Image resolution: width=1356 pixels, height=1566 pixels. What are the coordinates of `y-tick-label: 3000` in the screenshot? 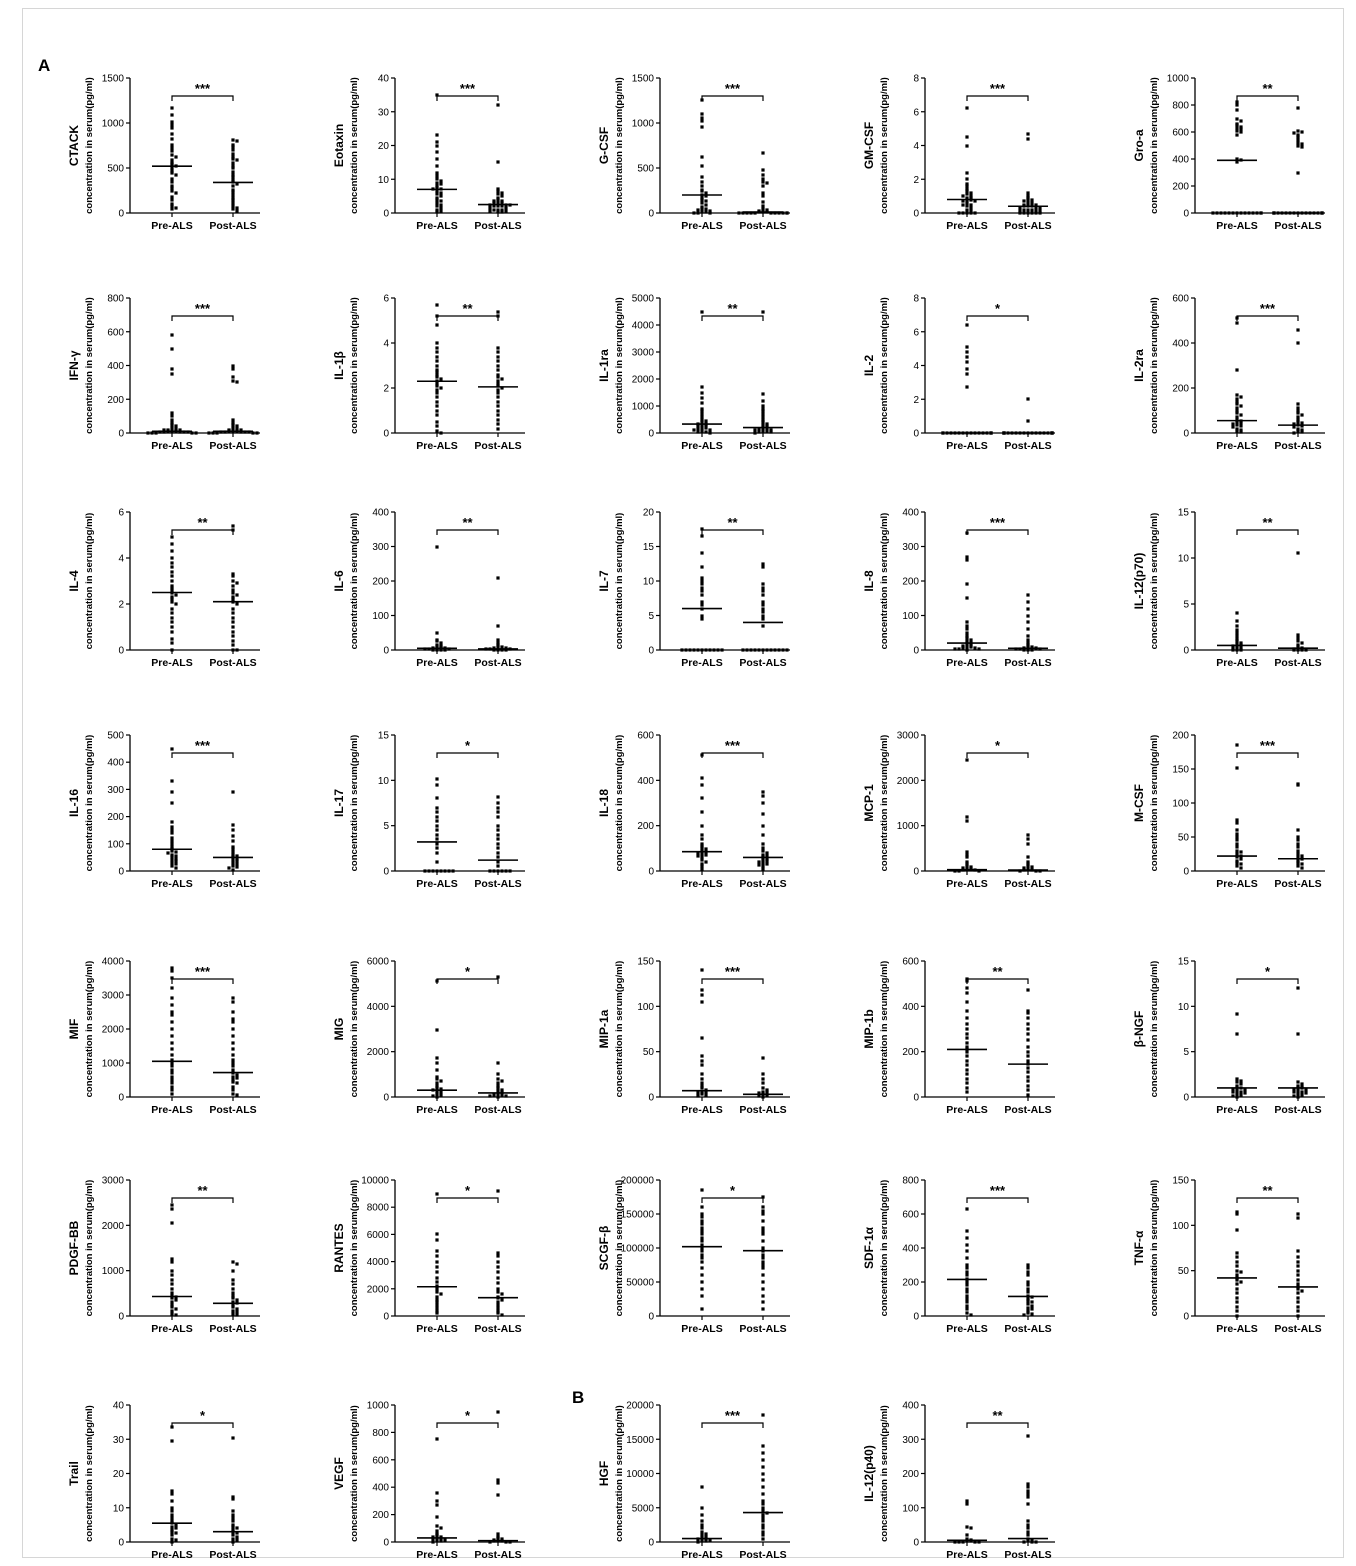 It's located at (908, 736).